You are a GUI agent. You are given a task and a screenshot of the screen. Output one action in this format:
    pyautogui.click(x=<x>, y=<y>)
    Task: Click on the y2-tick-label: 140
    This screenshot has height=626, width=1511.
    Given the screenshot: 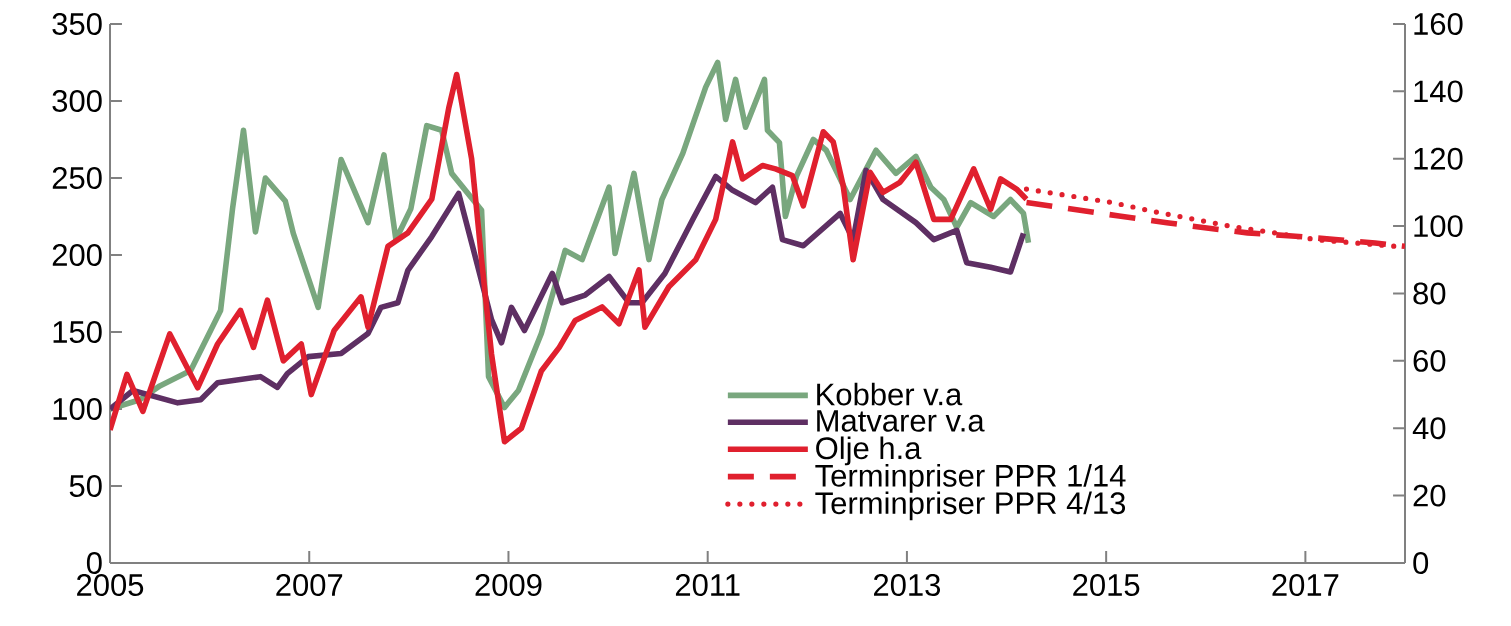 What is the action you would take?
    pyautogui.click(x=1438, y=91)
    